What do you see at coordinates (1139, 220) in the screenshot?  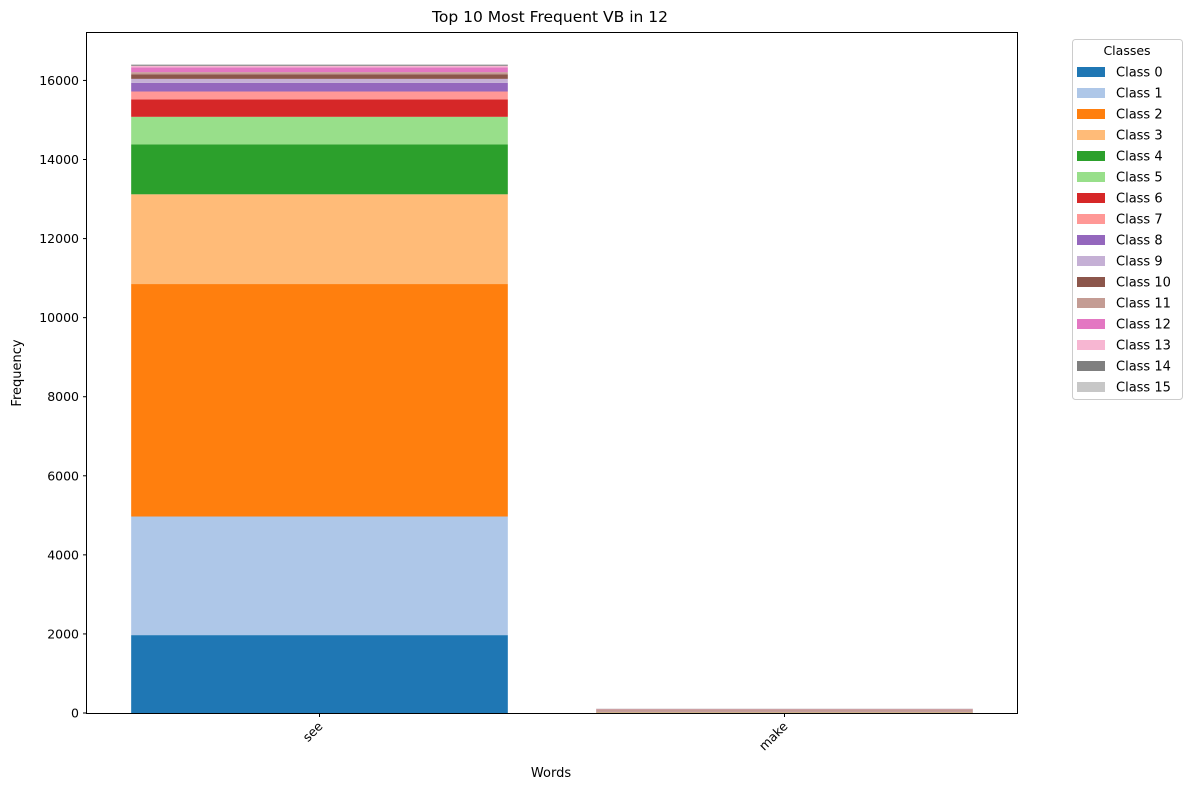 I see `legend-label: Class 7` at bounding box center [1139, 220].